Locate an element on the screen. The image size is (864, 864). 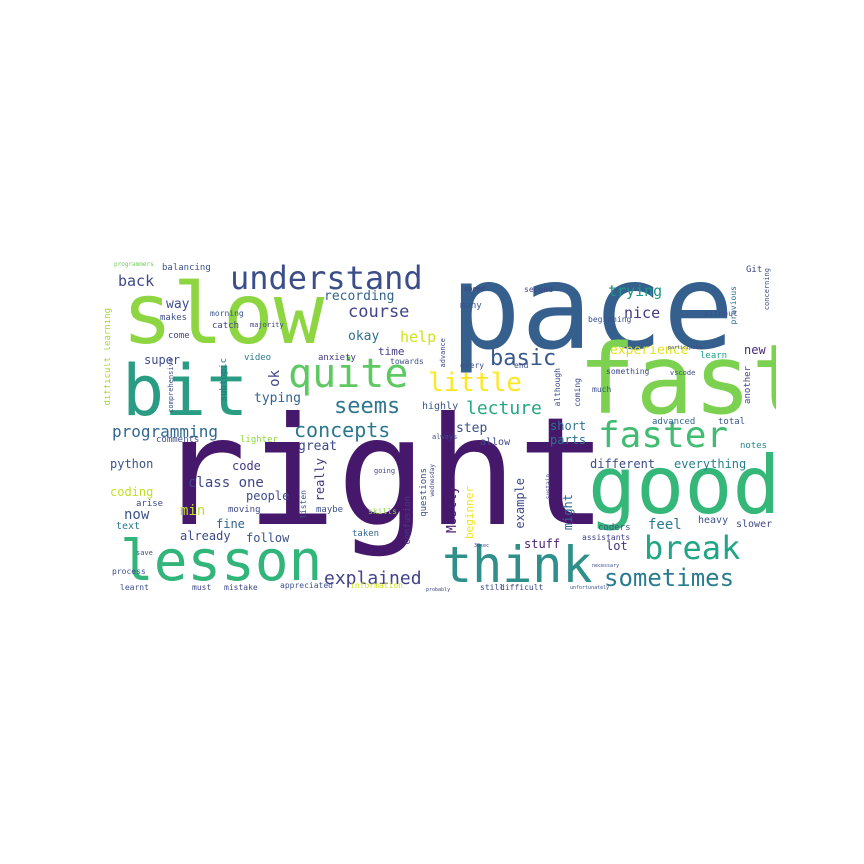
word-example: example is located at coordinates (520, 503).